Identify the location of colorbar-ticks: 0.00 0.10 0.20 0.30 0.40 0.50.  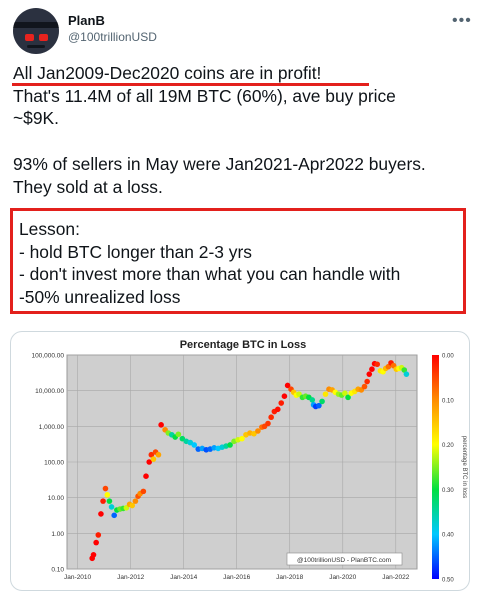
(448, 469).